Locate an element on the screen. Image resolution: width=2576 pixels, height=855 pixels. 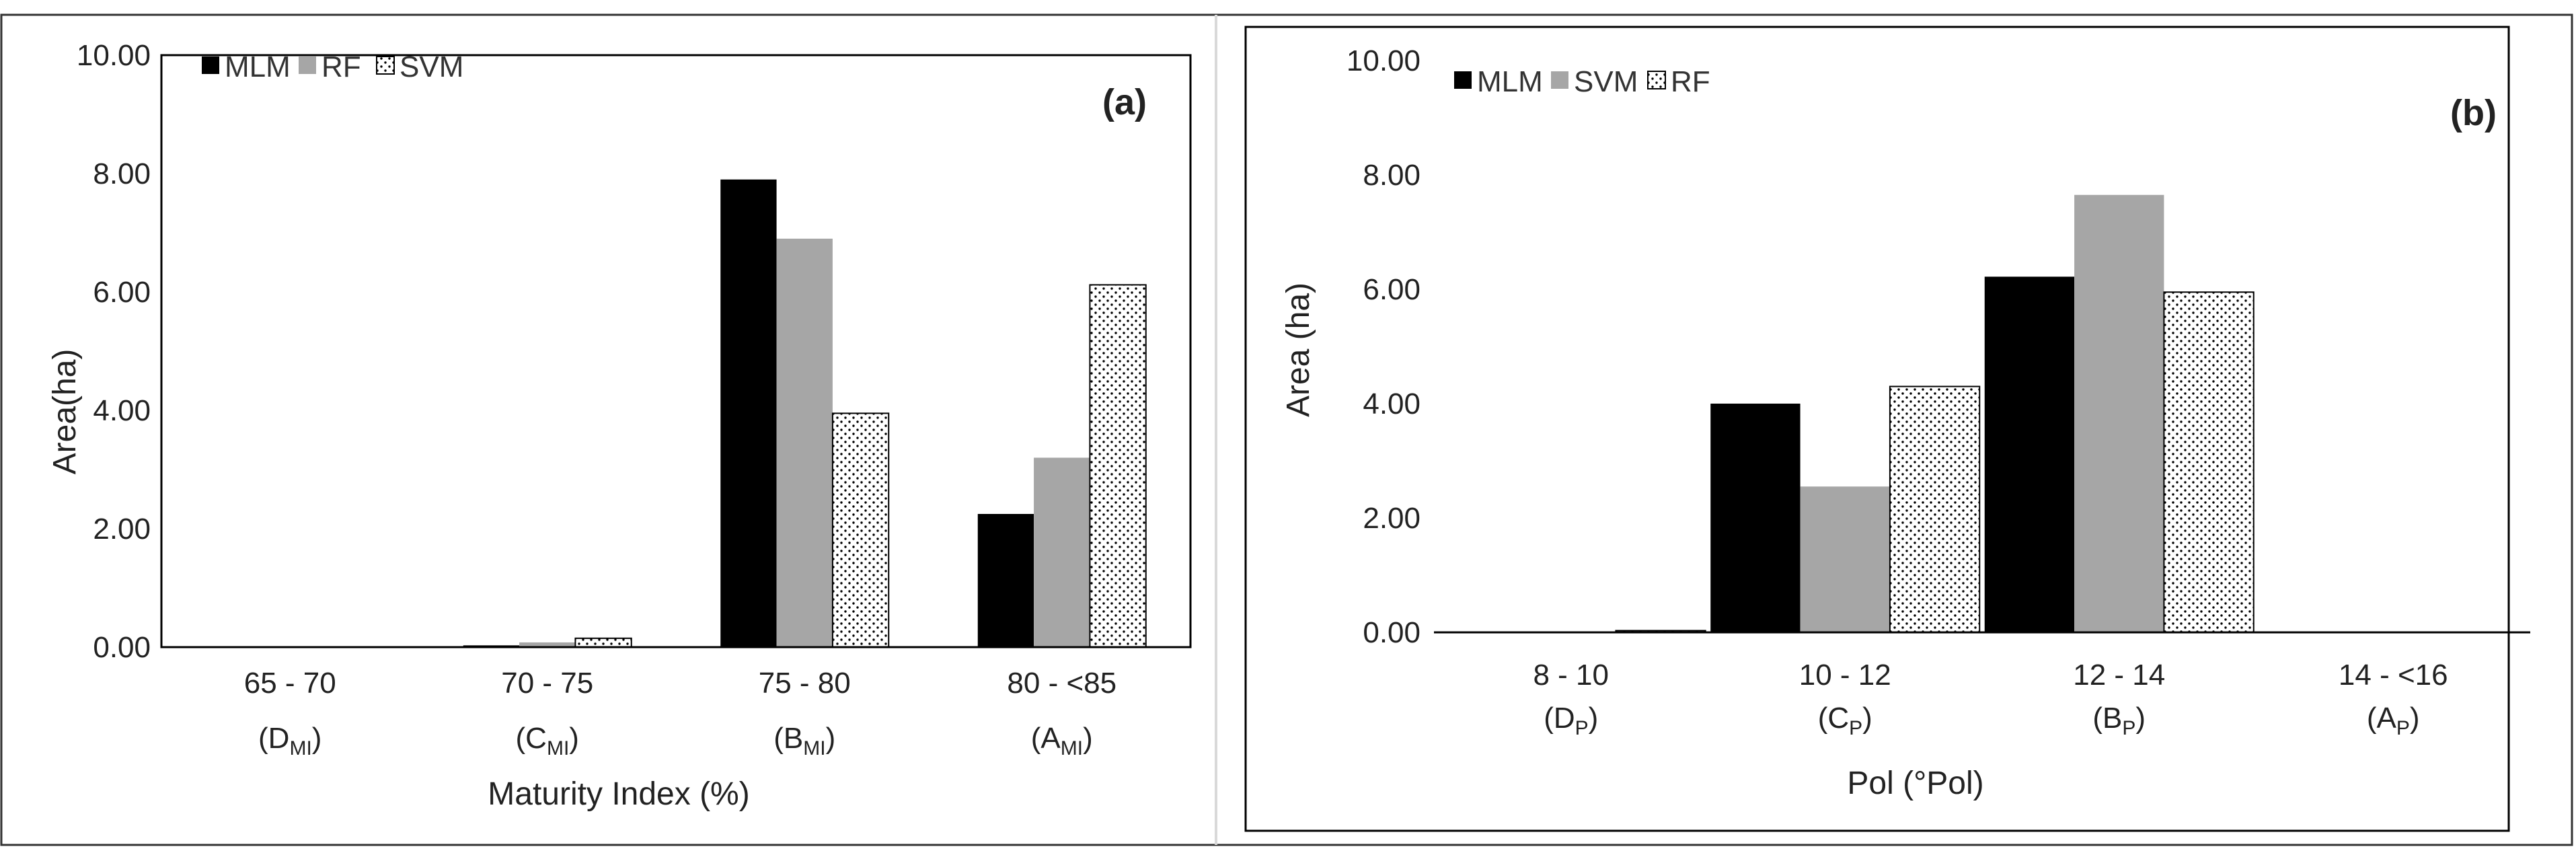
category-range-label: 75 - 80 is located at coordinates (805, 684).